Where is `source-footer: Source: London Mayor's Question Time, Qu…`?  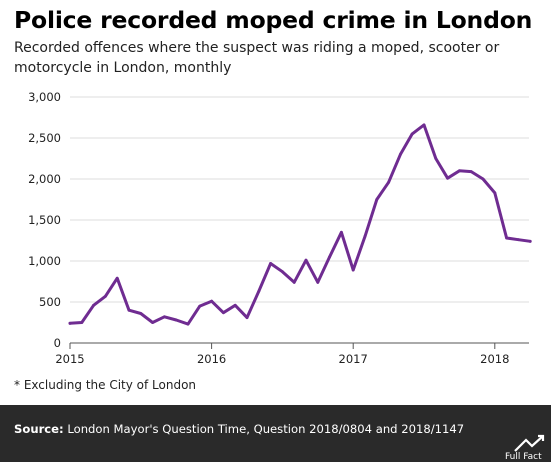
source-footer: Source: London Mayor's Question Time, Qu… is located at coordinates (275, 433).